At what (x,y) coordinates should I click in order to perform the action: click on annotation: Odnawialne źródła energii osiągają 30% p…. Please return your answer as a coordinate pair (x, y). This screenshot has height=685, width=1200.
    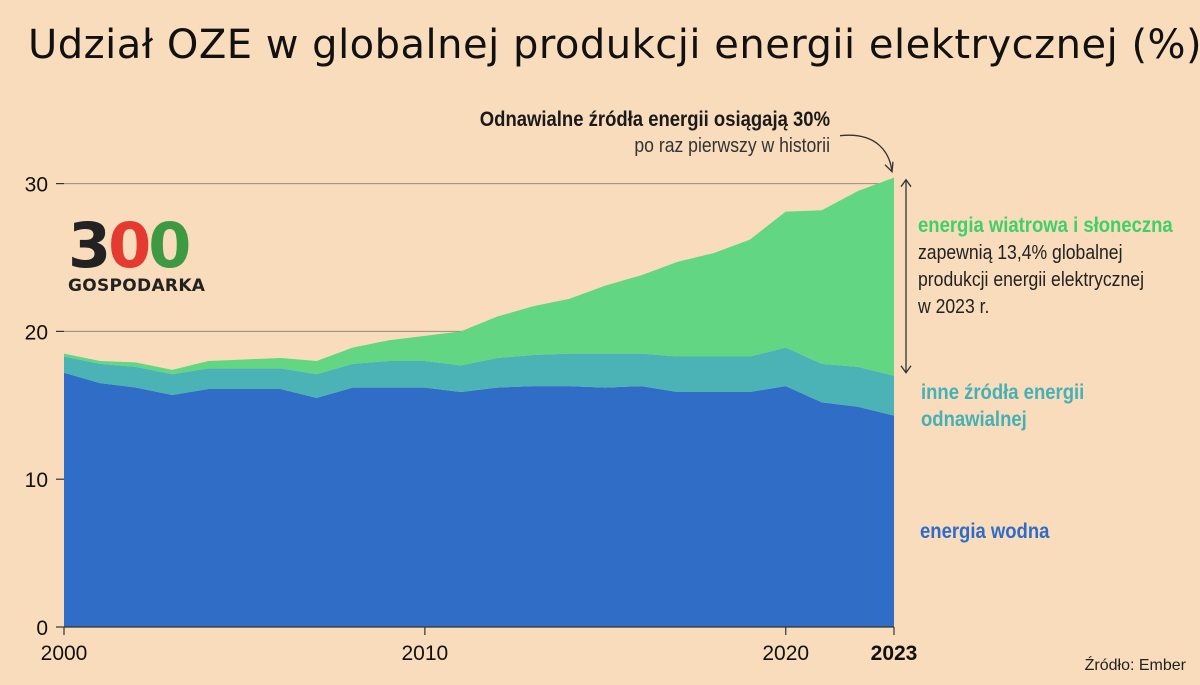
    Looking at the image, I should click on (570, 133).